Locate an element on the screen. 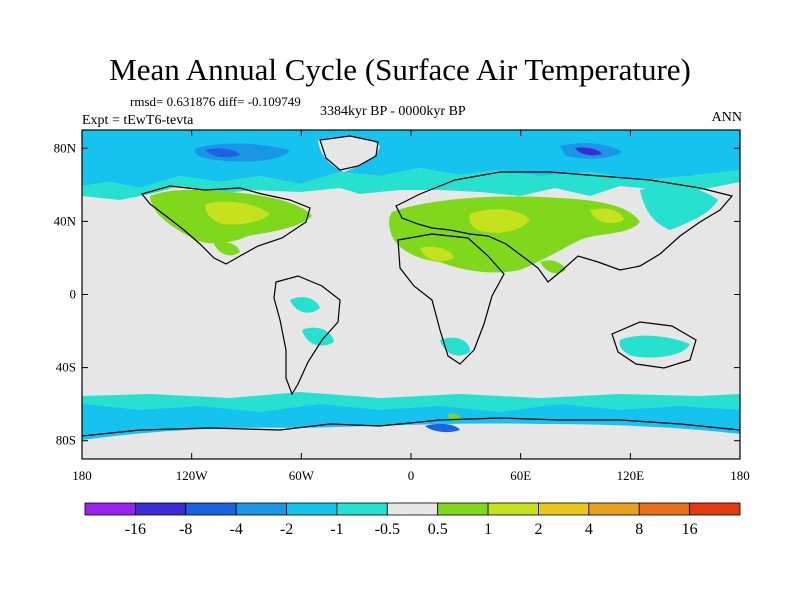  legend-label: 8 is located at coordinates (639, 529).